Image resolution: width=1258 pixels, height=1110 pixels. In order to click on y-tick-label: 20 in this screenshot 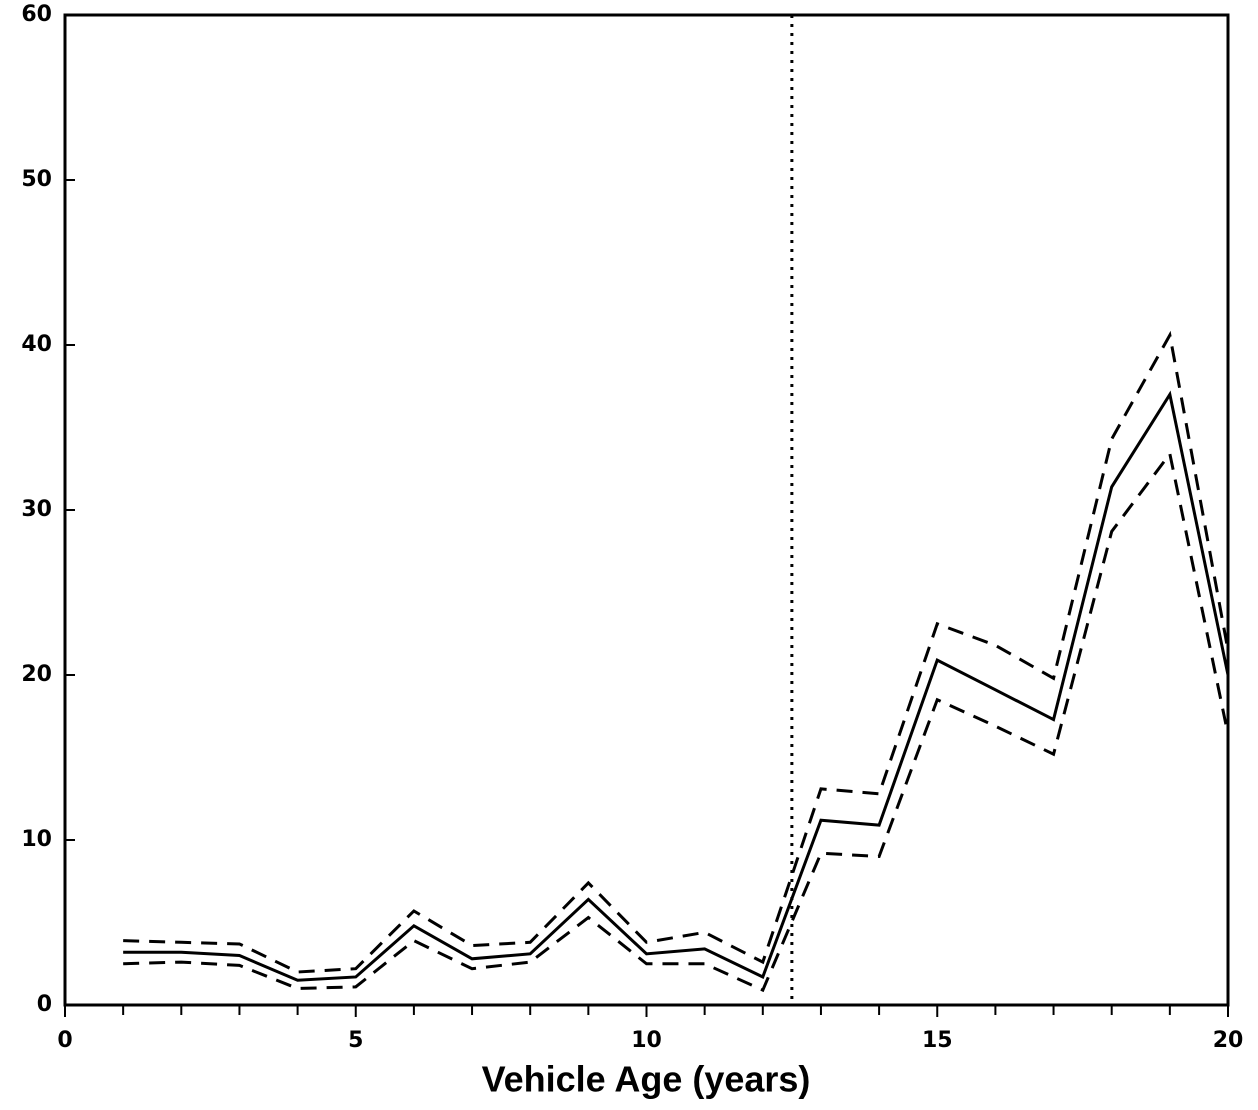, I will do `click(36, 674)`.